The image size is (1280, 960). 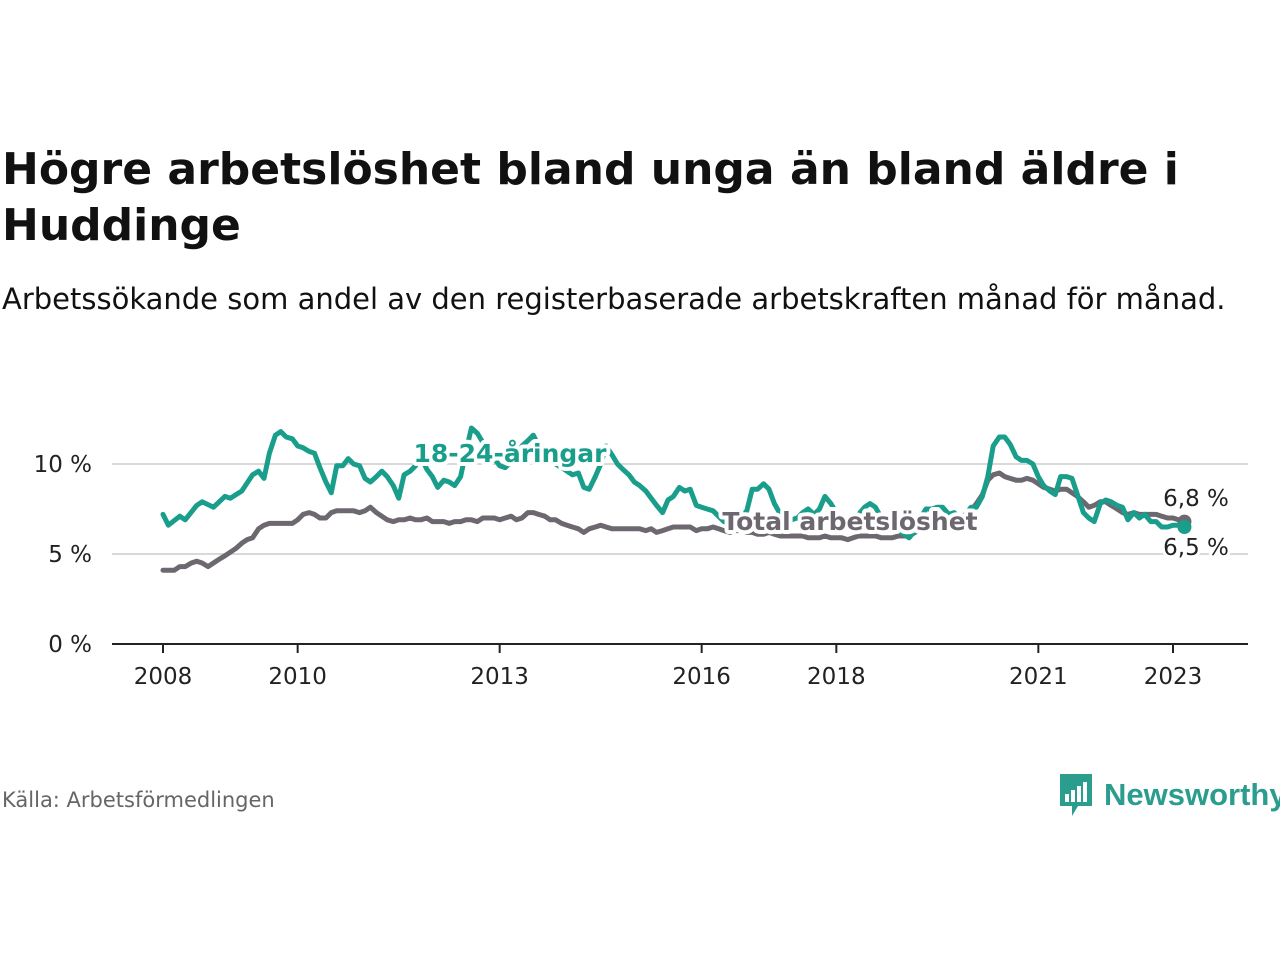 I want to click on x-tick-label: 2021, so click(x=1038, y=677).